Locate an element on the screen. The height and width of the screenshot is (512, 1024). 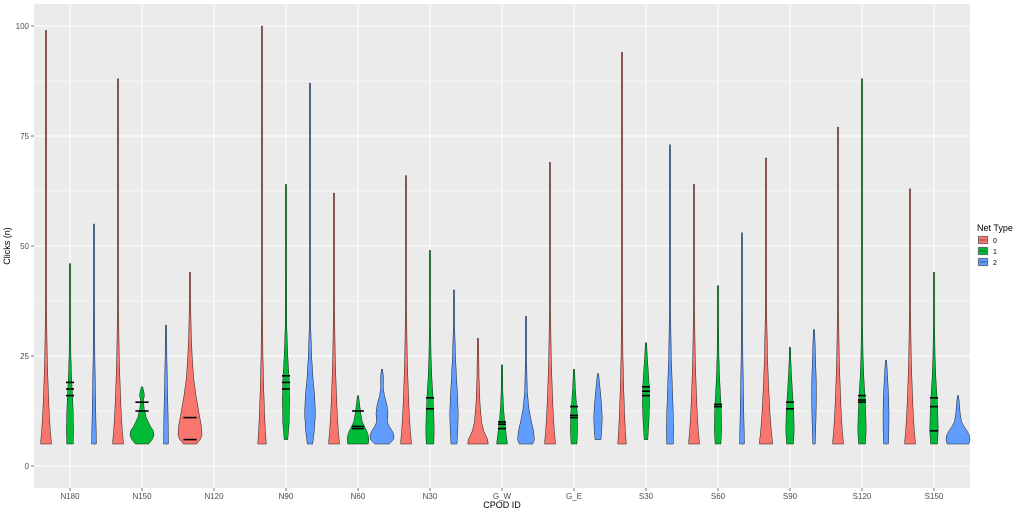
x-tick-label: S120 is located at coordinates (862, 496).